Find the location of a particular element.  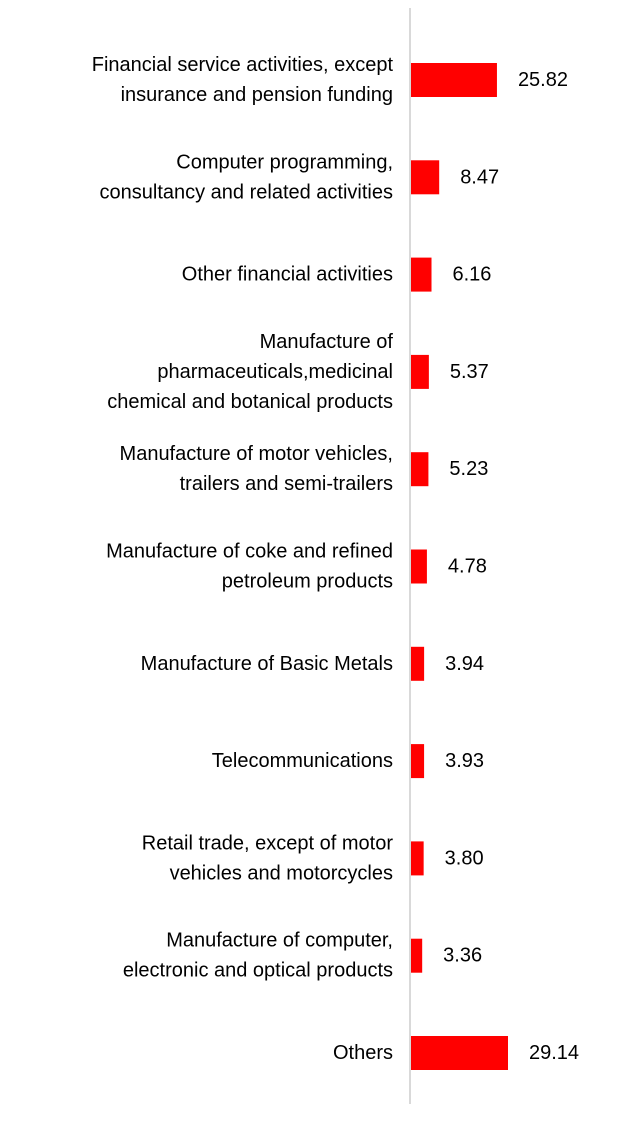

value-label-8: 3.80 is located at coordinates (464, 858).